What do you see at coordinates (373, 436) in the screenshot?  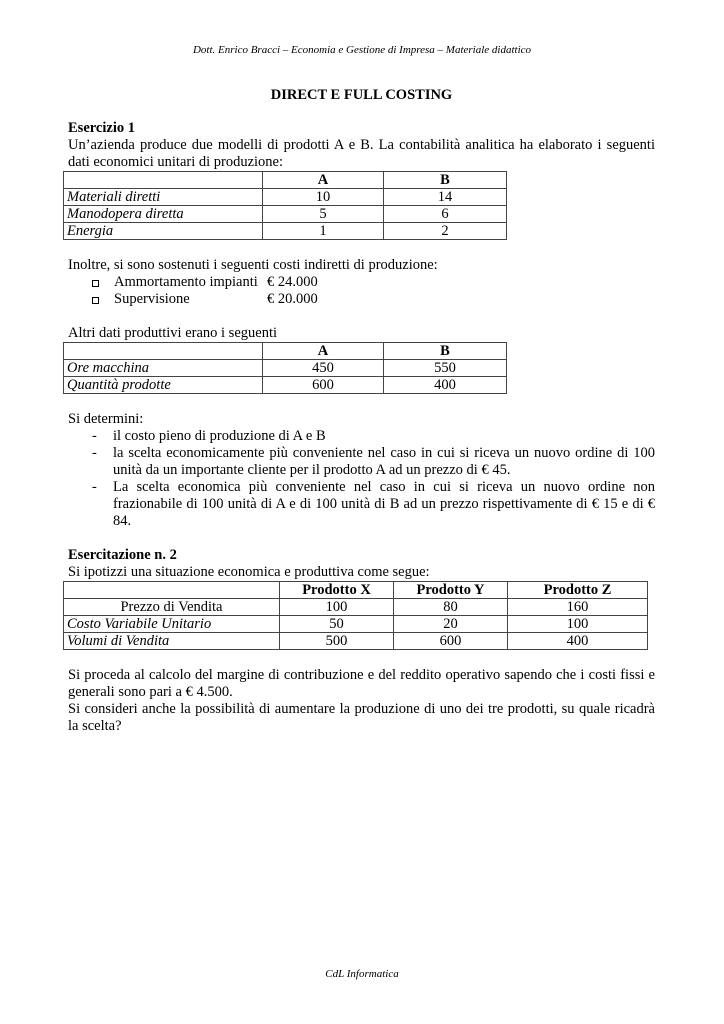 I see `list-item: il costo pieno di produzione di A e B` at bounding box center [373, 436].